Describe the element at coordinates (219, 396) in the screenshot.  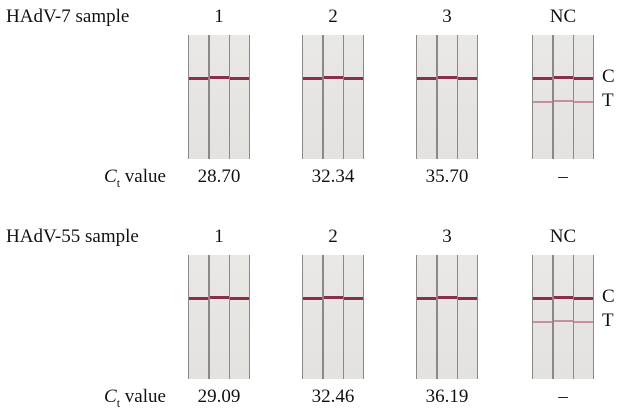
I see `ct-value: 29.09` at that location.